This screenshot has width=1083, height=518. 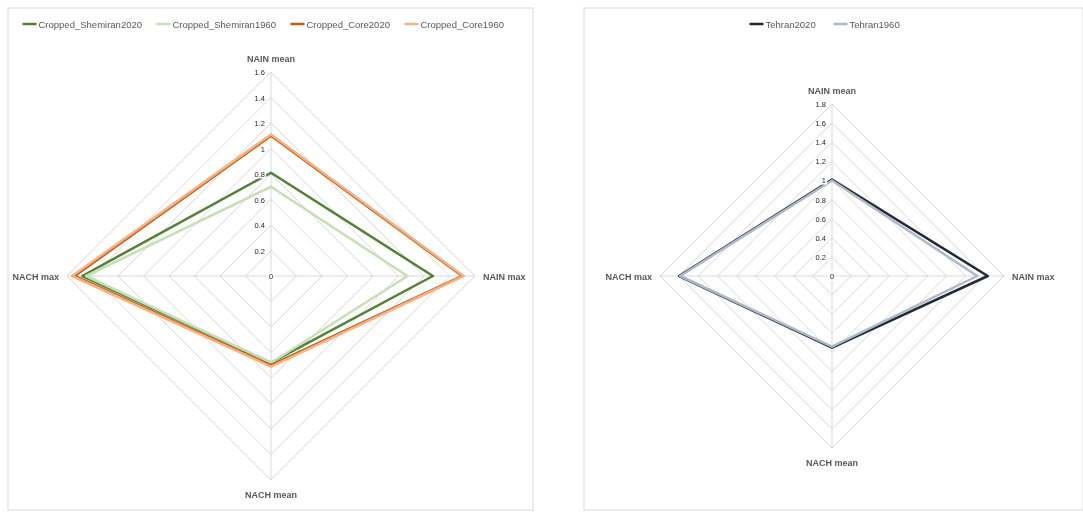 I want to click on legend-label: Tehran1960, so click(x=874, y=24).